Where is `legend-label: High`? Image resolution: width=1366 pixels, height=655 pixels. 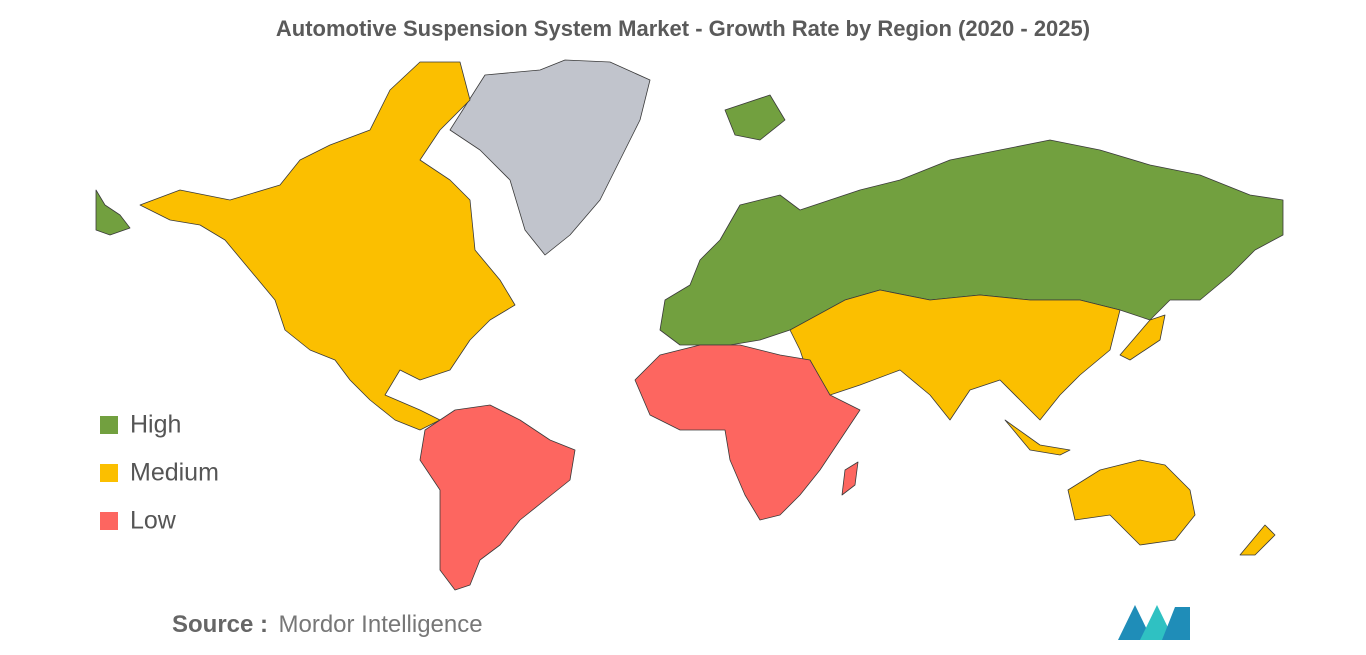 legend-label: High is located at coordinates (155, 425).